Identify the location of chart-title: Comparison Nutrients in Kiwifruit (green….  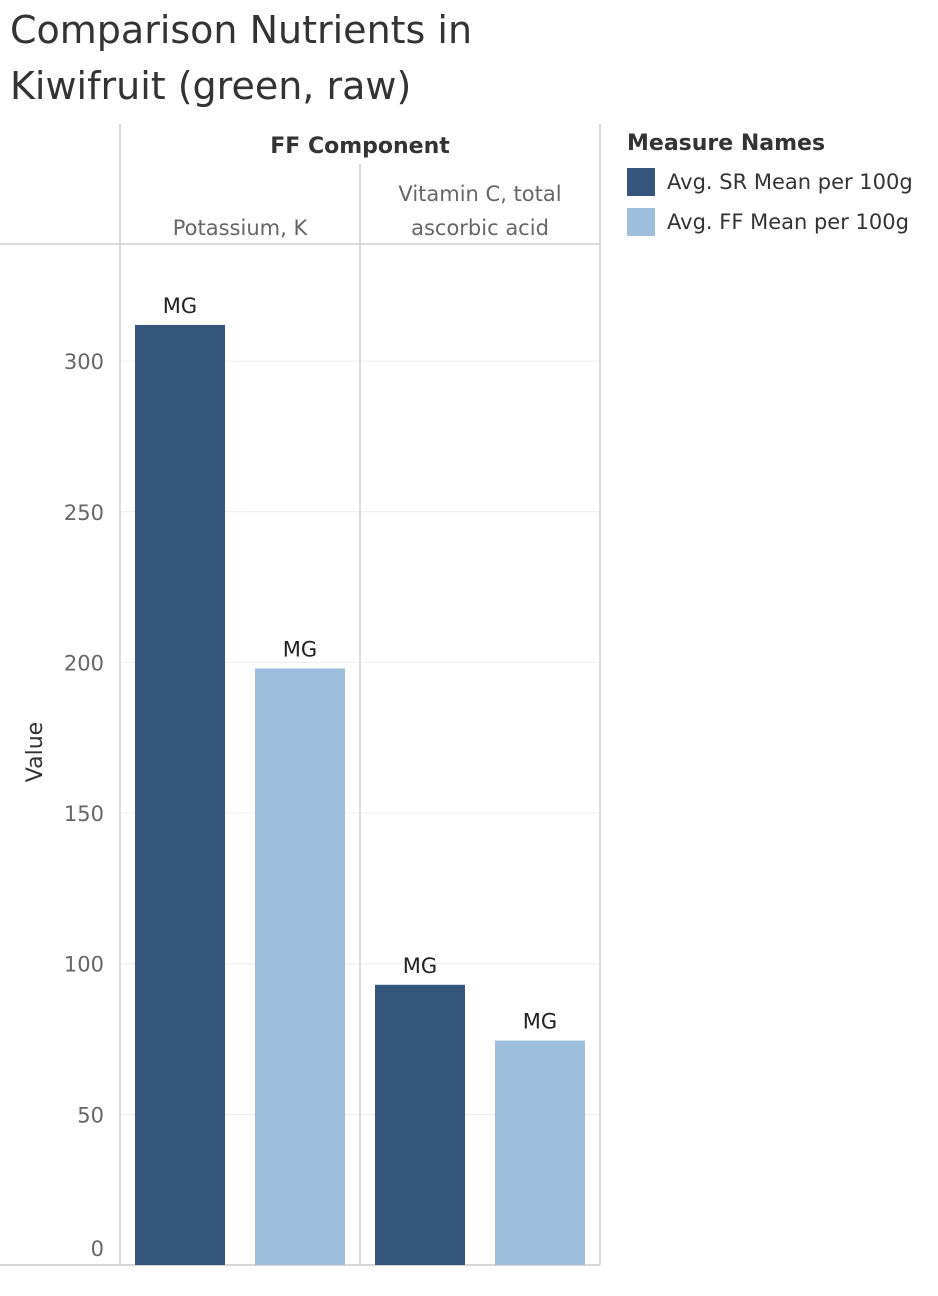
(310, 58).